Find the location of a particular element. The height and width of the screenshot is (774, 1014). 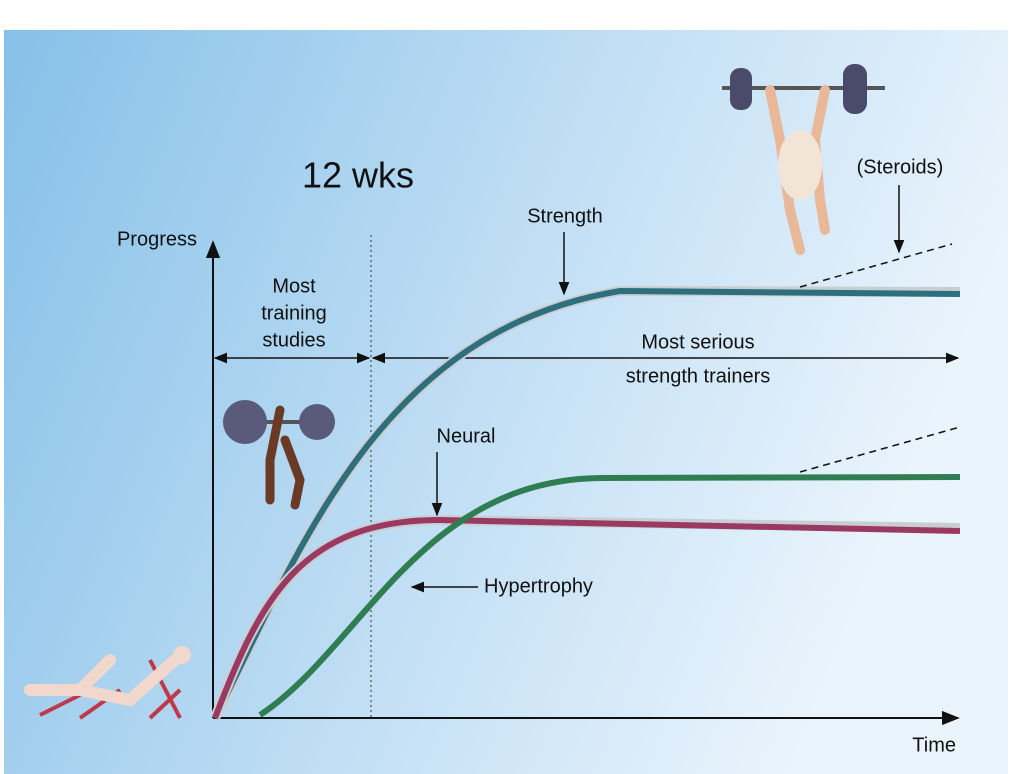

zone-label: studies is located at coordinates (293, 340).